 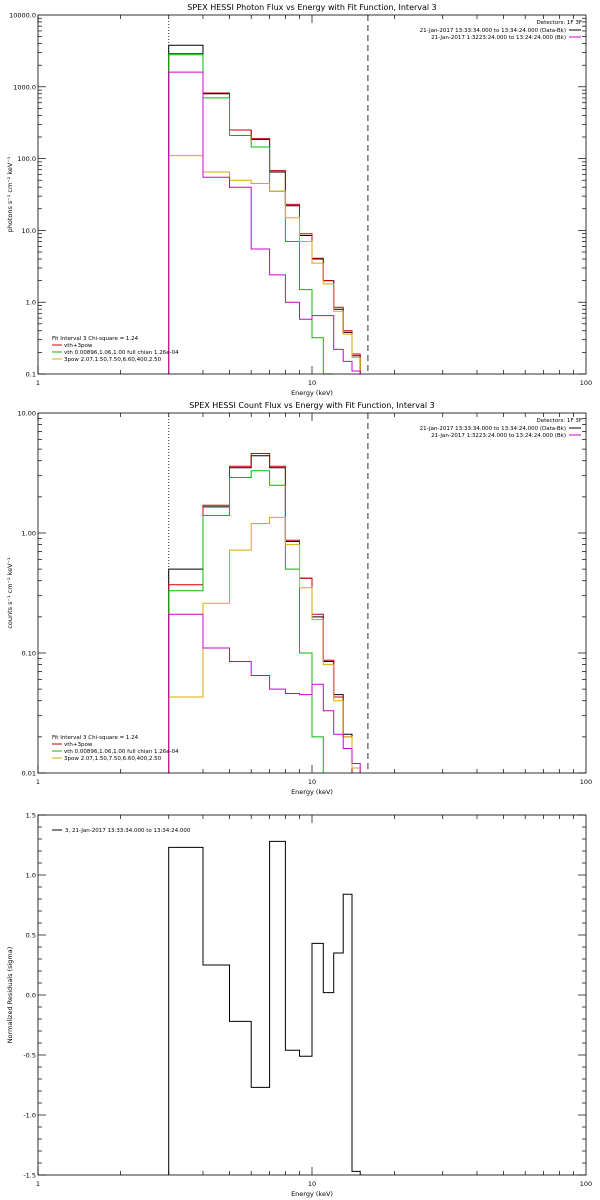 What do you see at coordinates (31, 996) in the screenshot?
I see `y-tick-label: 0.0` at bounding box center [31, 996].